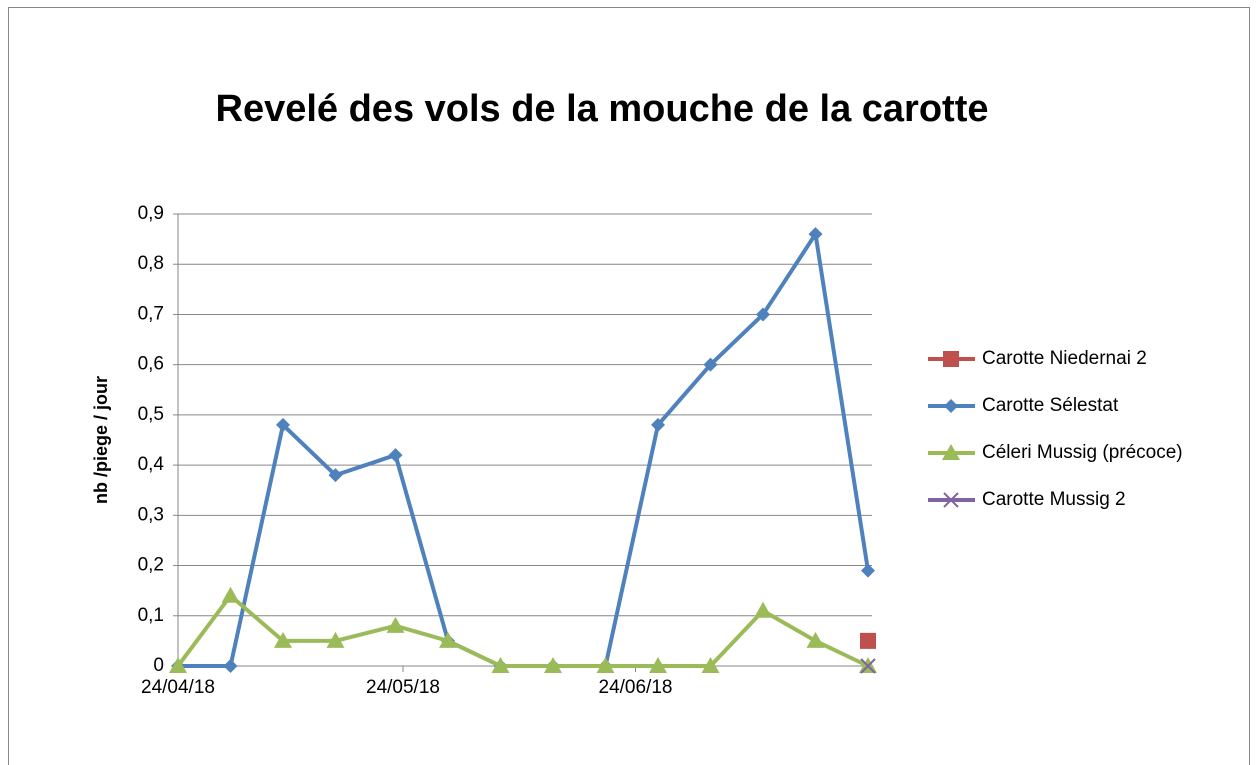 This screenshot has height=765, width=1258. I want to click on y-tick-label: 0,2, so click(151, 565).